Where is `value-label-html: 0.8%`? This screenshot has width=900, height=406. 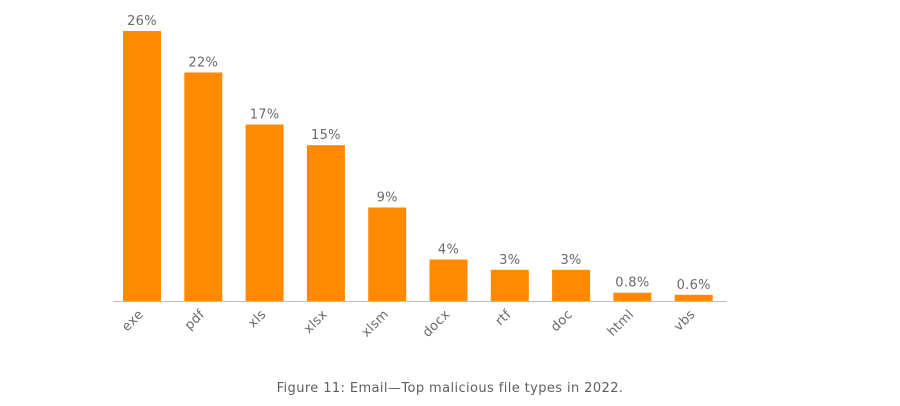 value-label-html: 0.8% is located at coordinates (632, 283).